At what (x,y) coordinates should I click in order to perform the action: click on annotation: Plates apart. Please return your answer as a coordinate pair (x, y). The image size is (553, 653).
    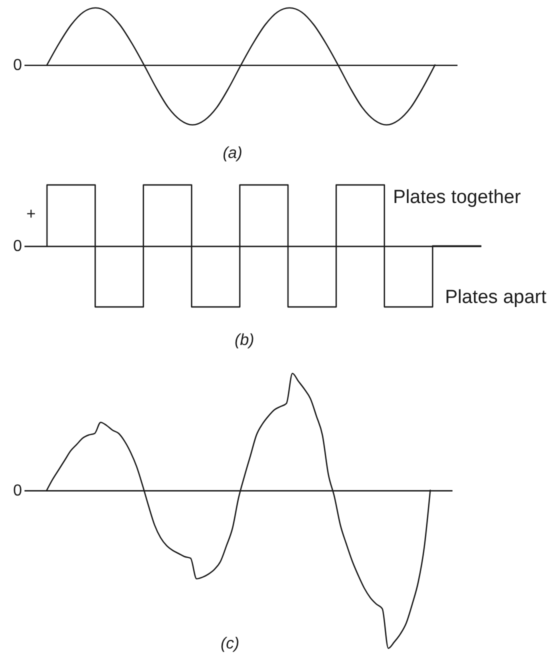
    Looking at the image, I should click on (496, 297).